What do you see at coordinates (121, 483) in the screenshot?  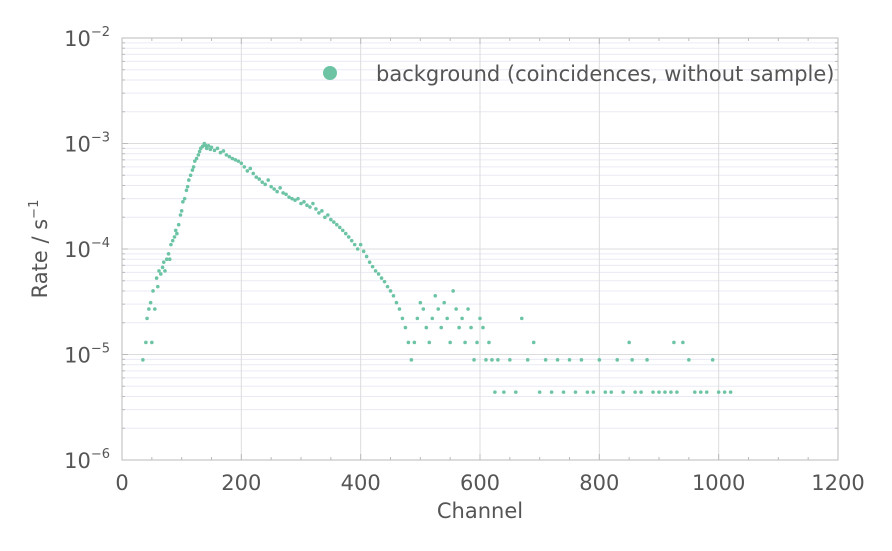 I see `x-tick-label: 0` at bounding box center [121, 483].